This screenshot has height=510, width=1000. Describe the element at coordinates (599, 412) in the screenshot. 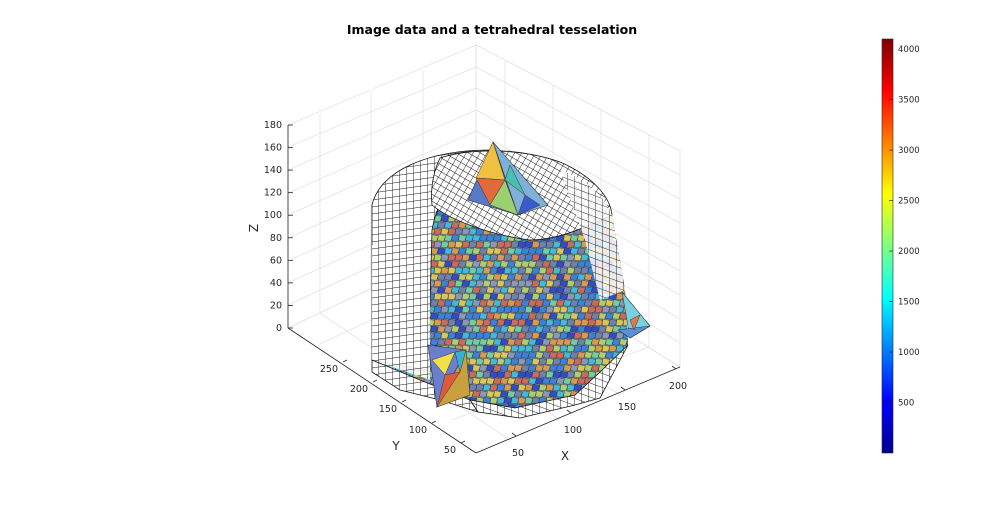

I see `x-axis-ticks: 50 100 150 200` at that location.